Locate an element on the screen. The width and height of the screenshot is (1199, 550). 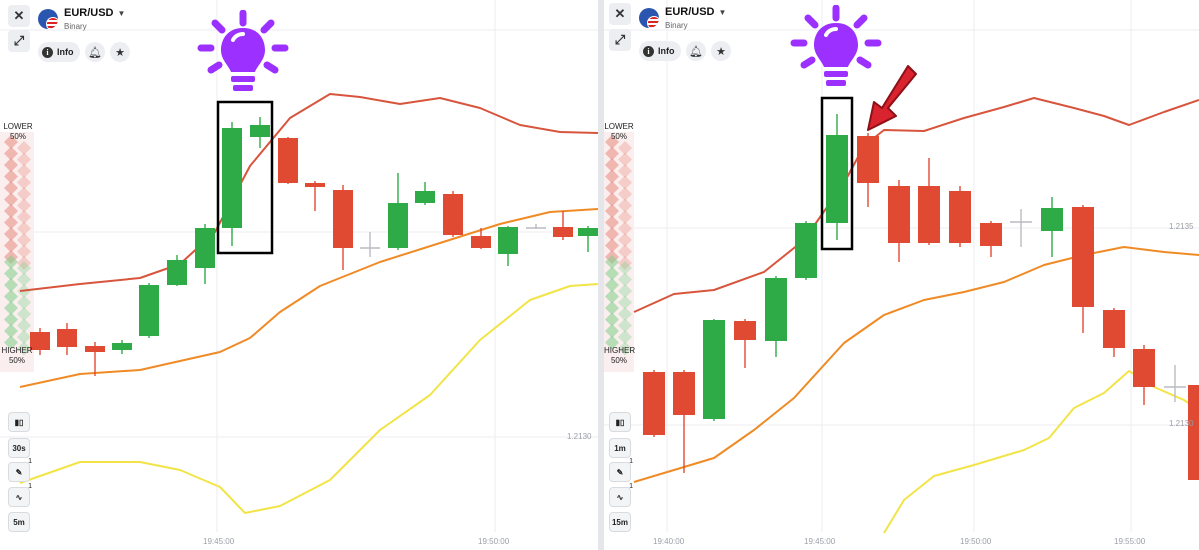
indicator-wave-icon: ∿ is located at coordinates (19, 497).